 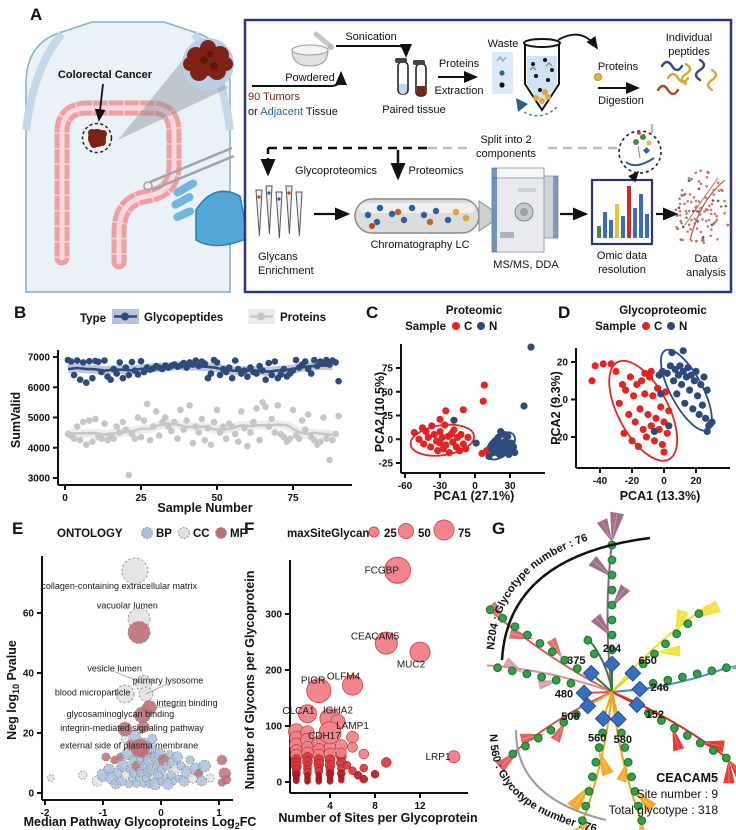 I want to click on series-C, so click(x=630, y=408).